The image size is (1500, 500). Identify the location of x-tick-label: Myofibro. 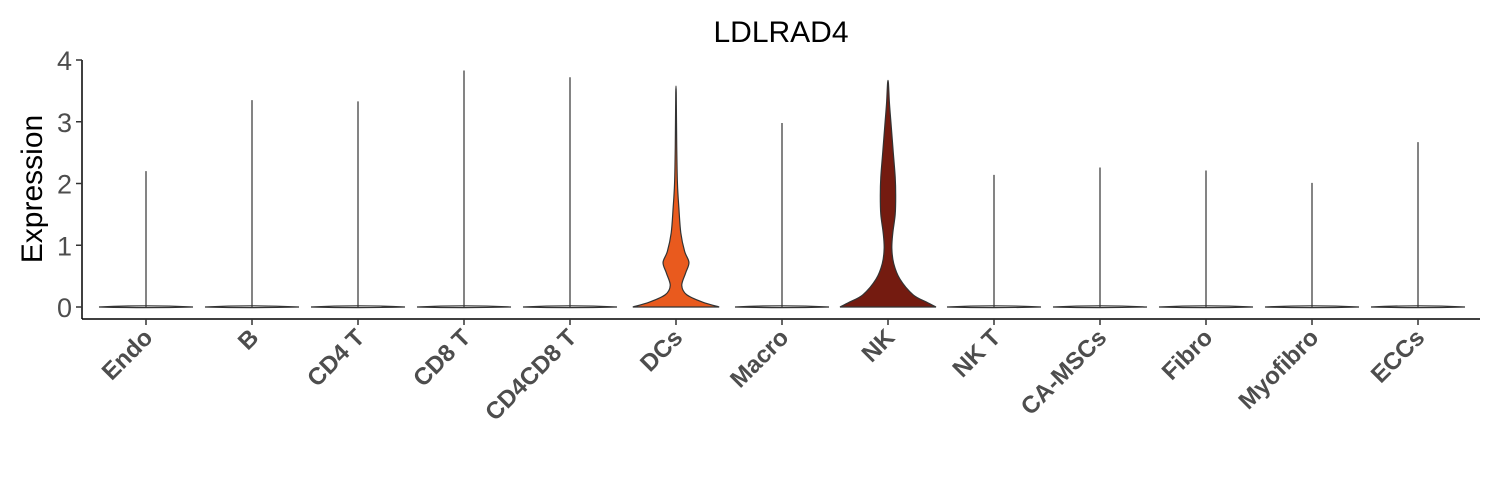
(1279, 369).